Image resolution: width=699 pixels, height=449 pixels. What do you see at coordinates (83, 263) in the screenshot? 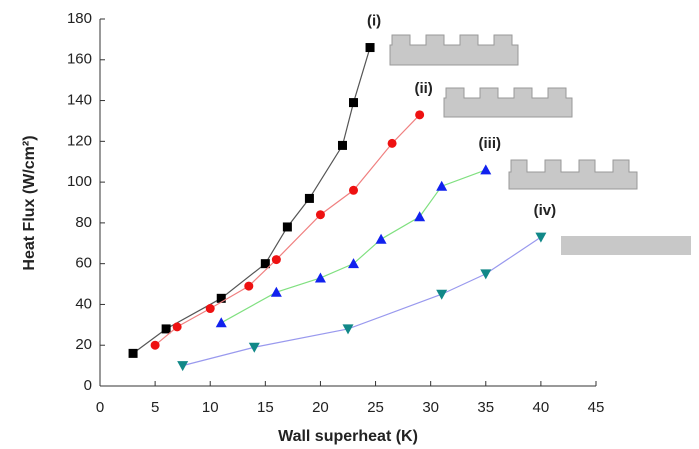
I see `y-tick-label: 60` at bounding box center [83, 263].